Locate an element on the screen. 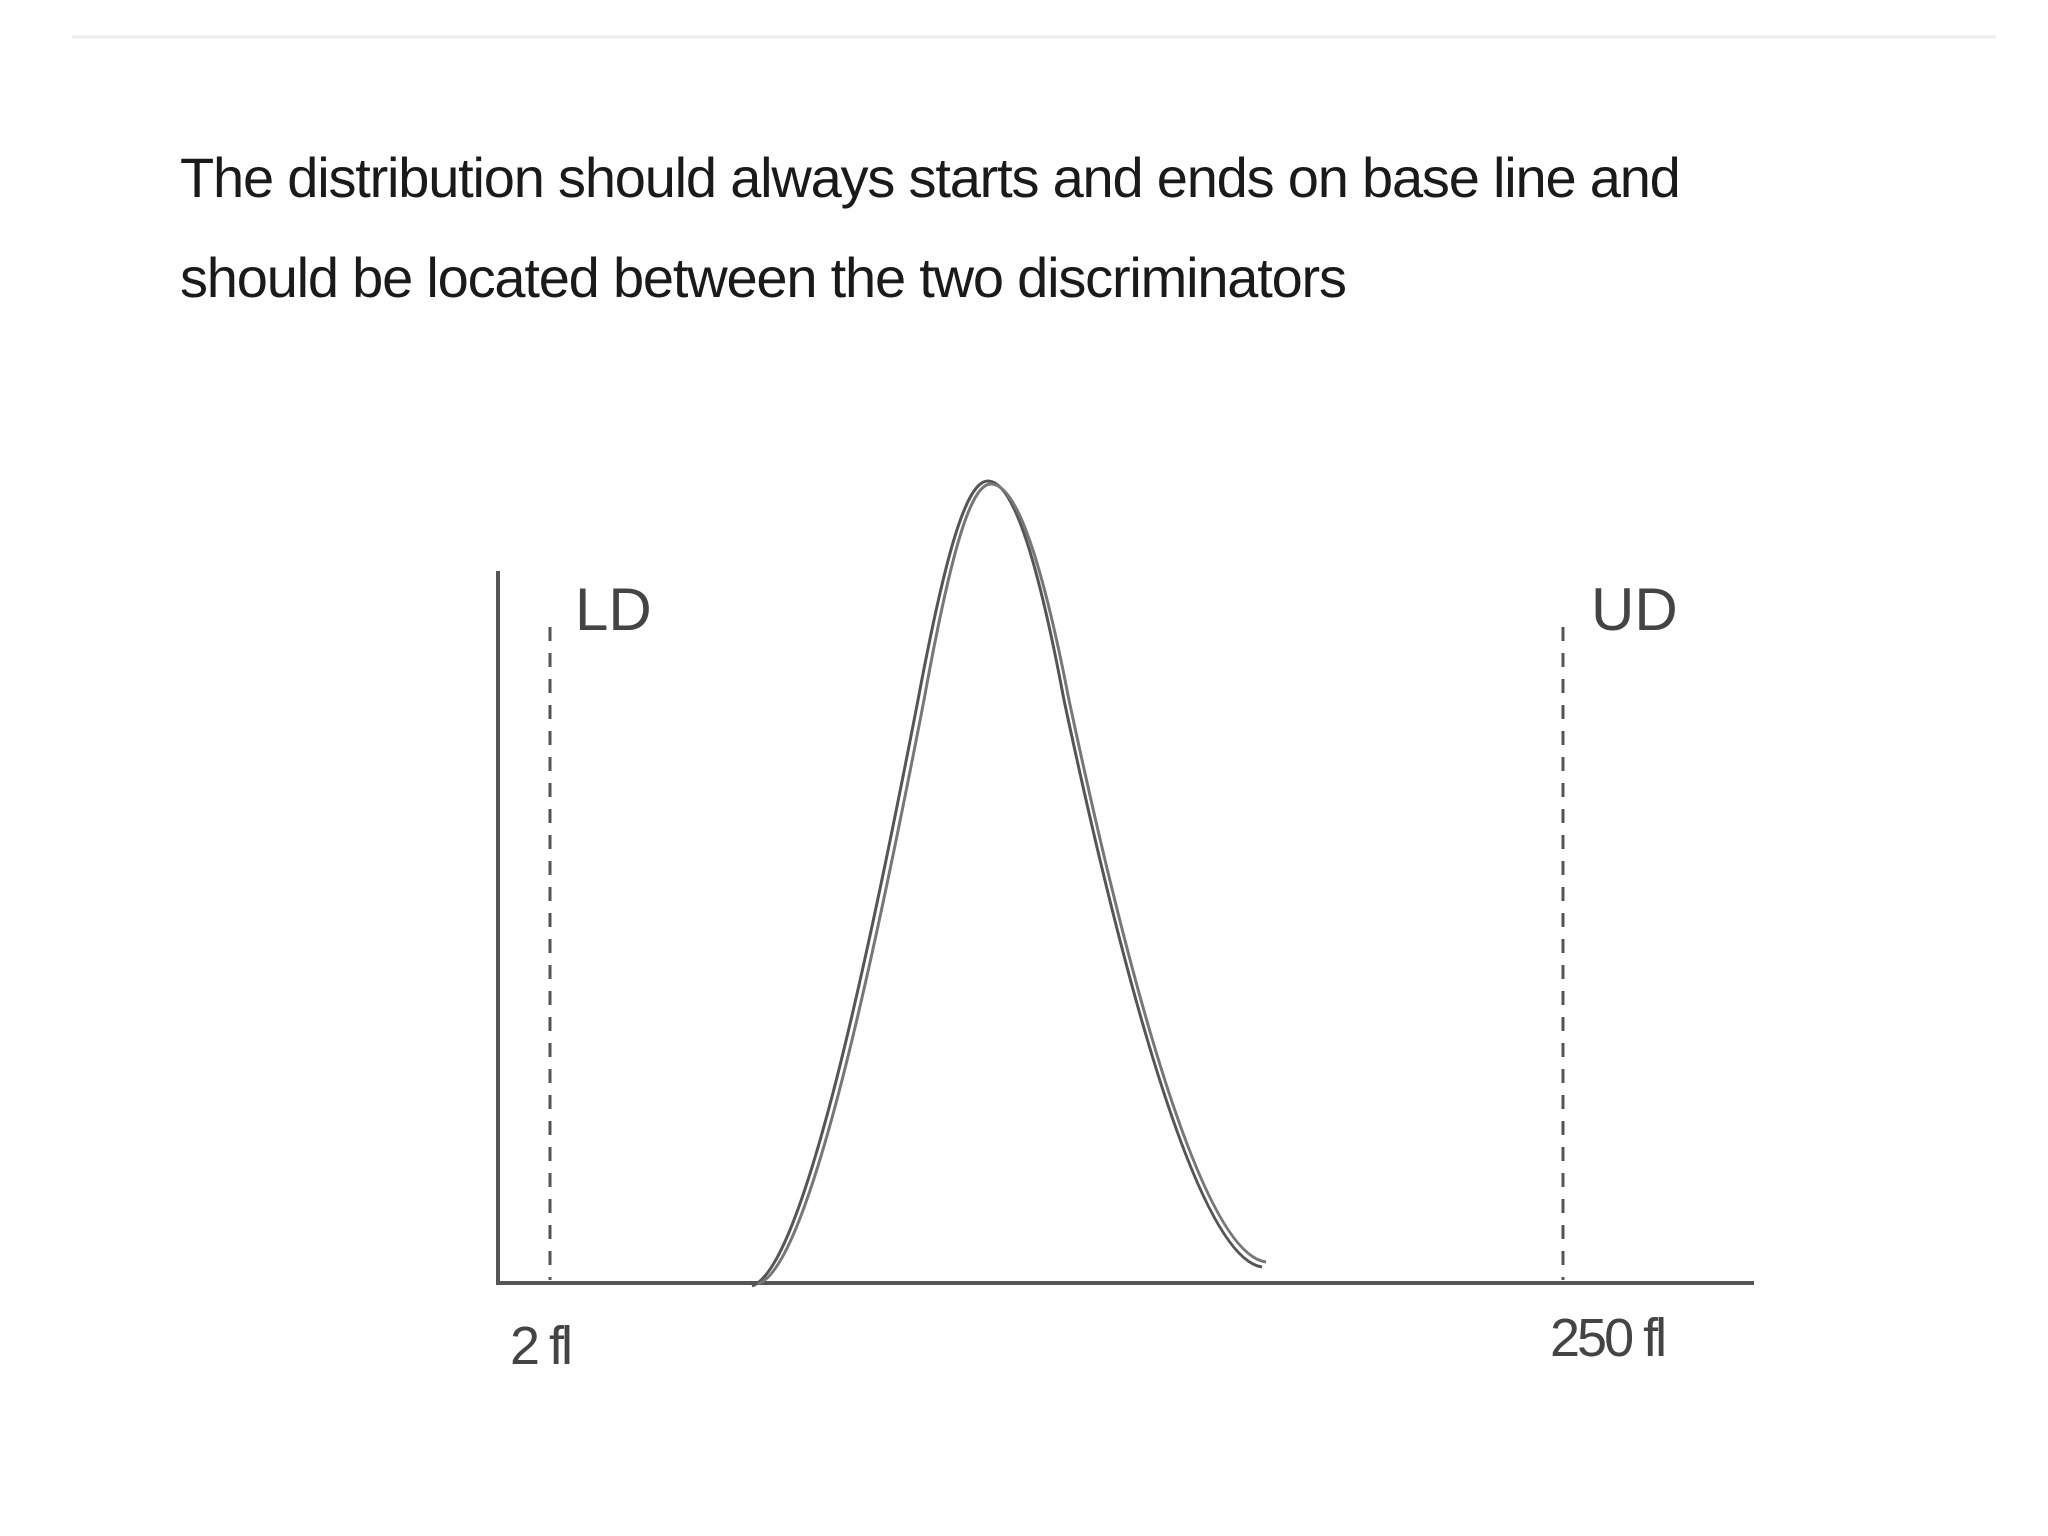  lower-label: LD is located at coordinates (613, 609).